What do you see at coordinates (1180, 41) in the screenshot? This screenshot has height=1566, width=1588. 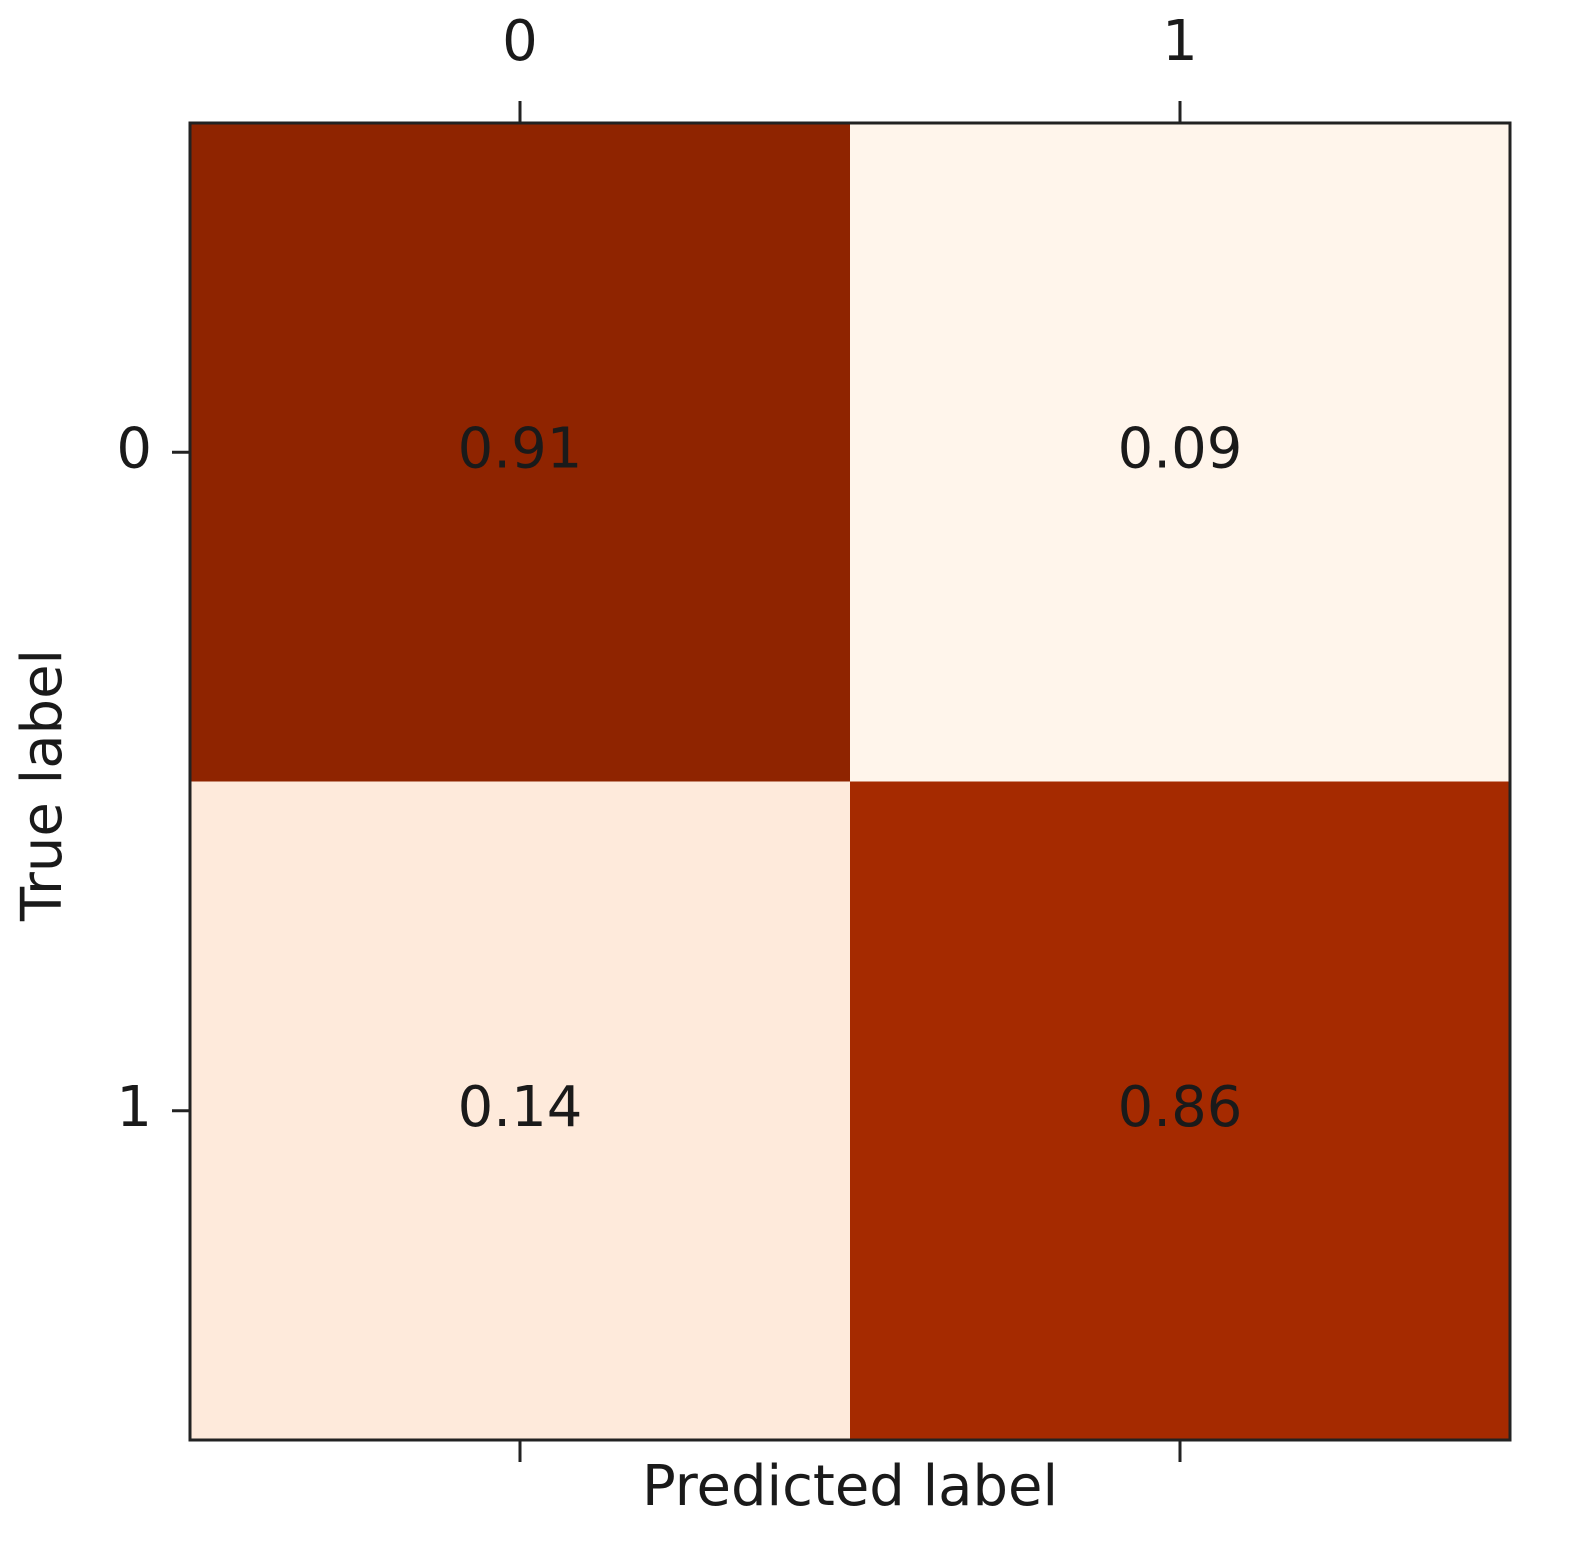 I see `x-tick-label: 1` at bounding box center [1180, 41].